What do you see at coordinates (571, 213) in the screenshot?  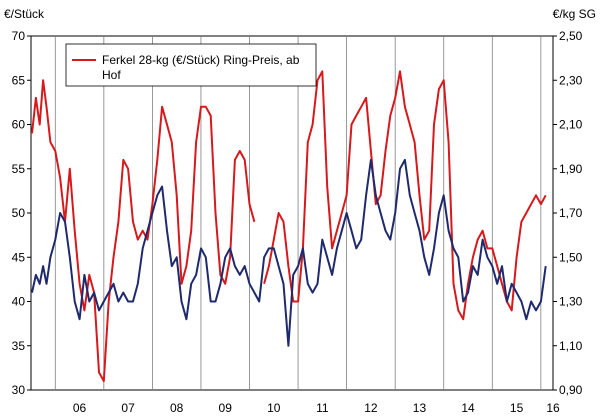 I see `right-tick-label: 1,70` at bounding box center [571, 213].